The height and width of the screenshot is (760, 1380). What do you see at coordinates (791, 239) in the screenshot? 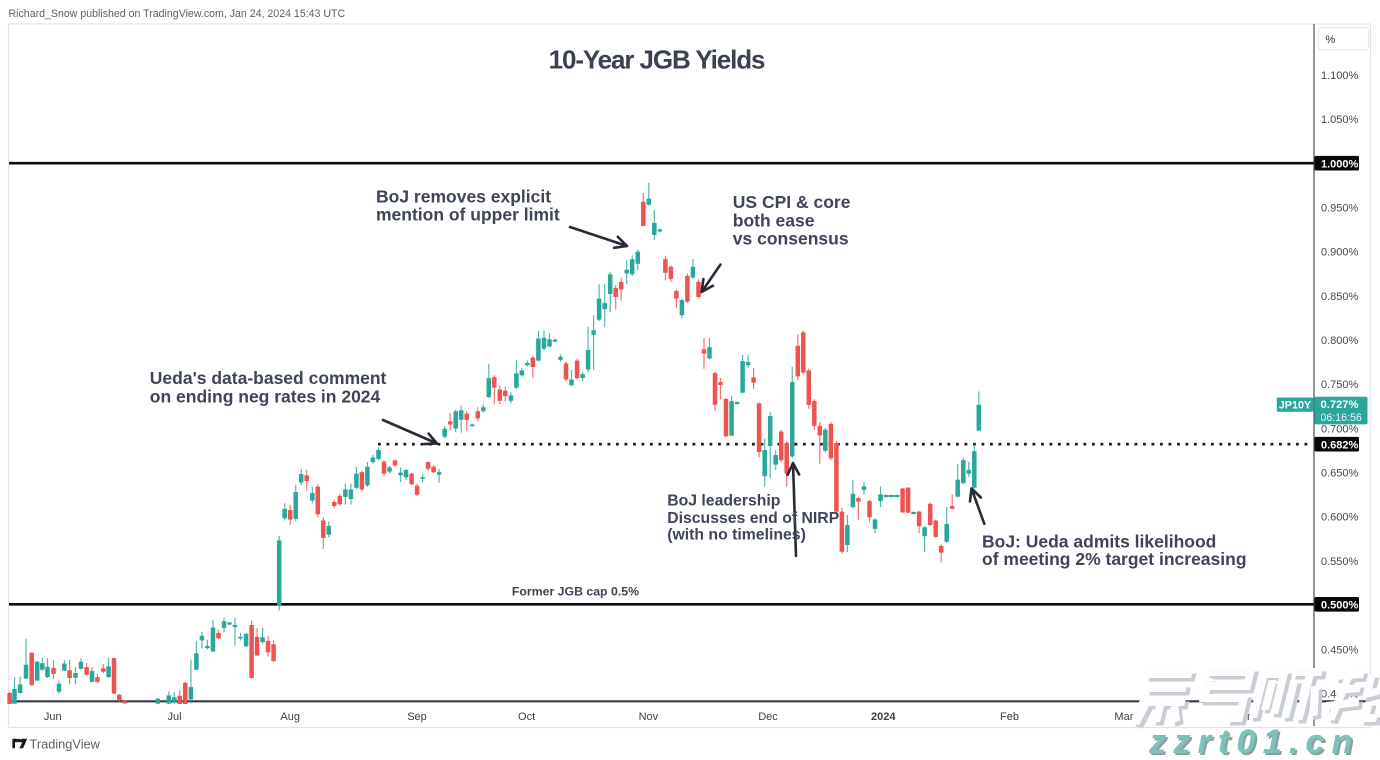
I see `svg-text: vs consensus` at bounding box center [791, 239].